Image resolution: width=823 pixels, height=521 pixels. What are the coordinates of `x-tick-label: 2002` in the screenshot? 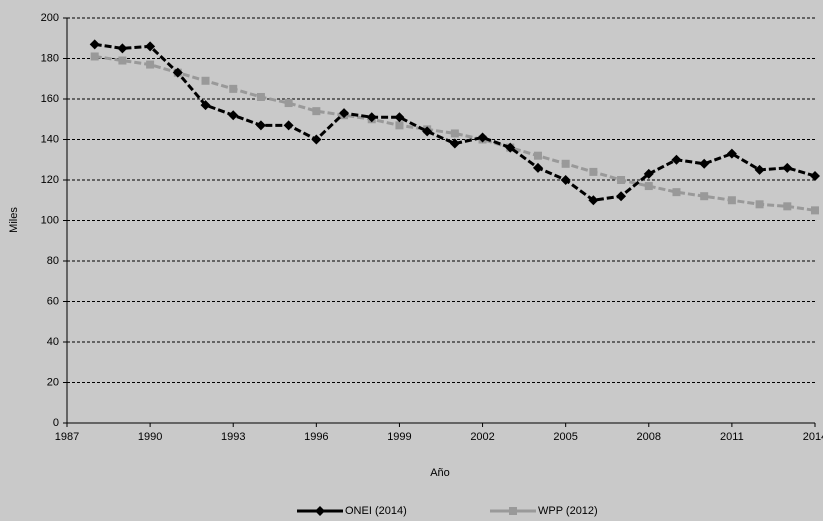 It's located at (482, 437).